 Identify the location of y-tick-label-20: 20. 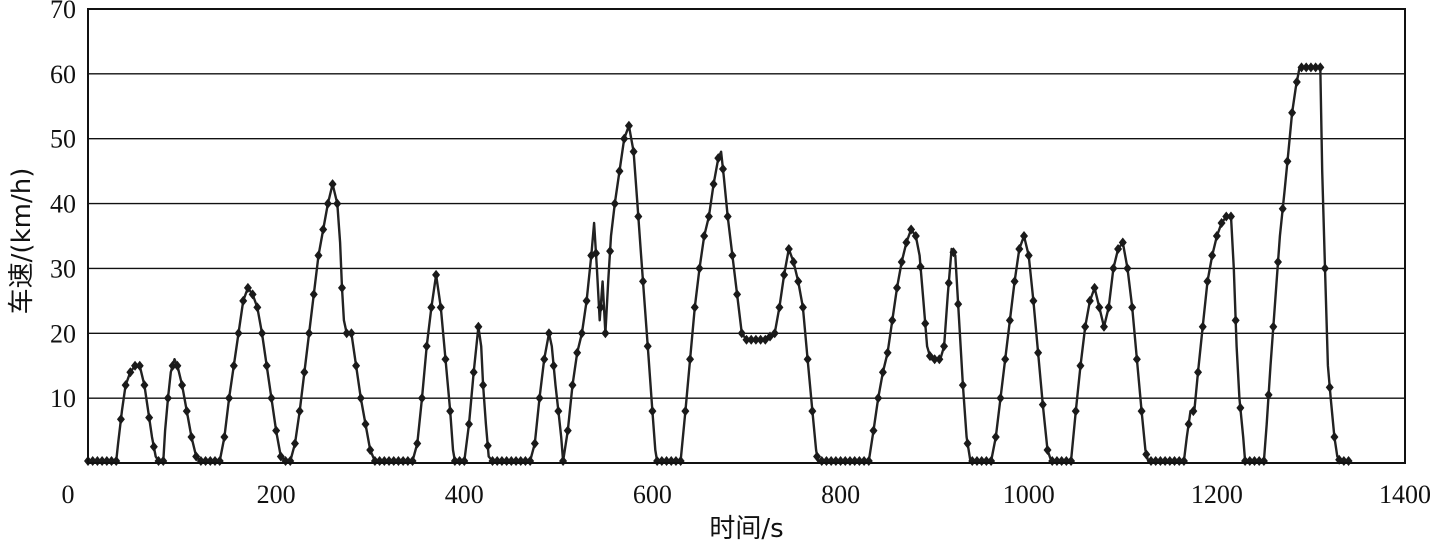
(63, 333).